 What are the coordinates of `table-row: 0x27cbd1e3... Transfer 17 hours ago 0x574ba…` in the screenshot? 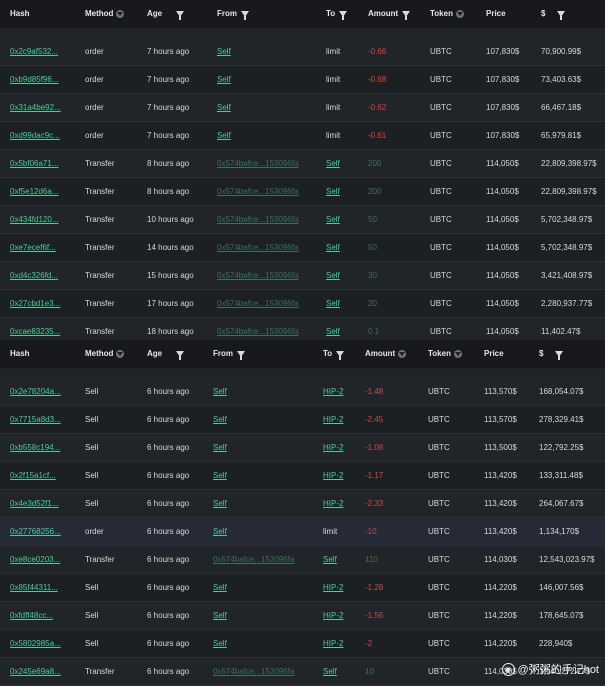 It's located at (302, 304).